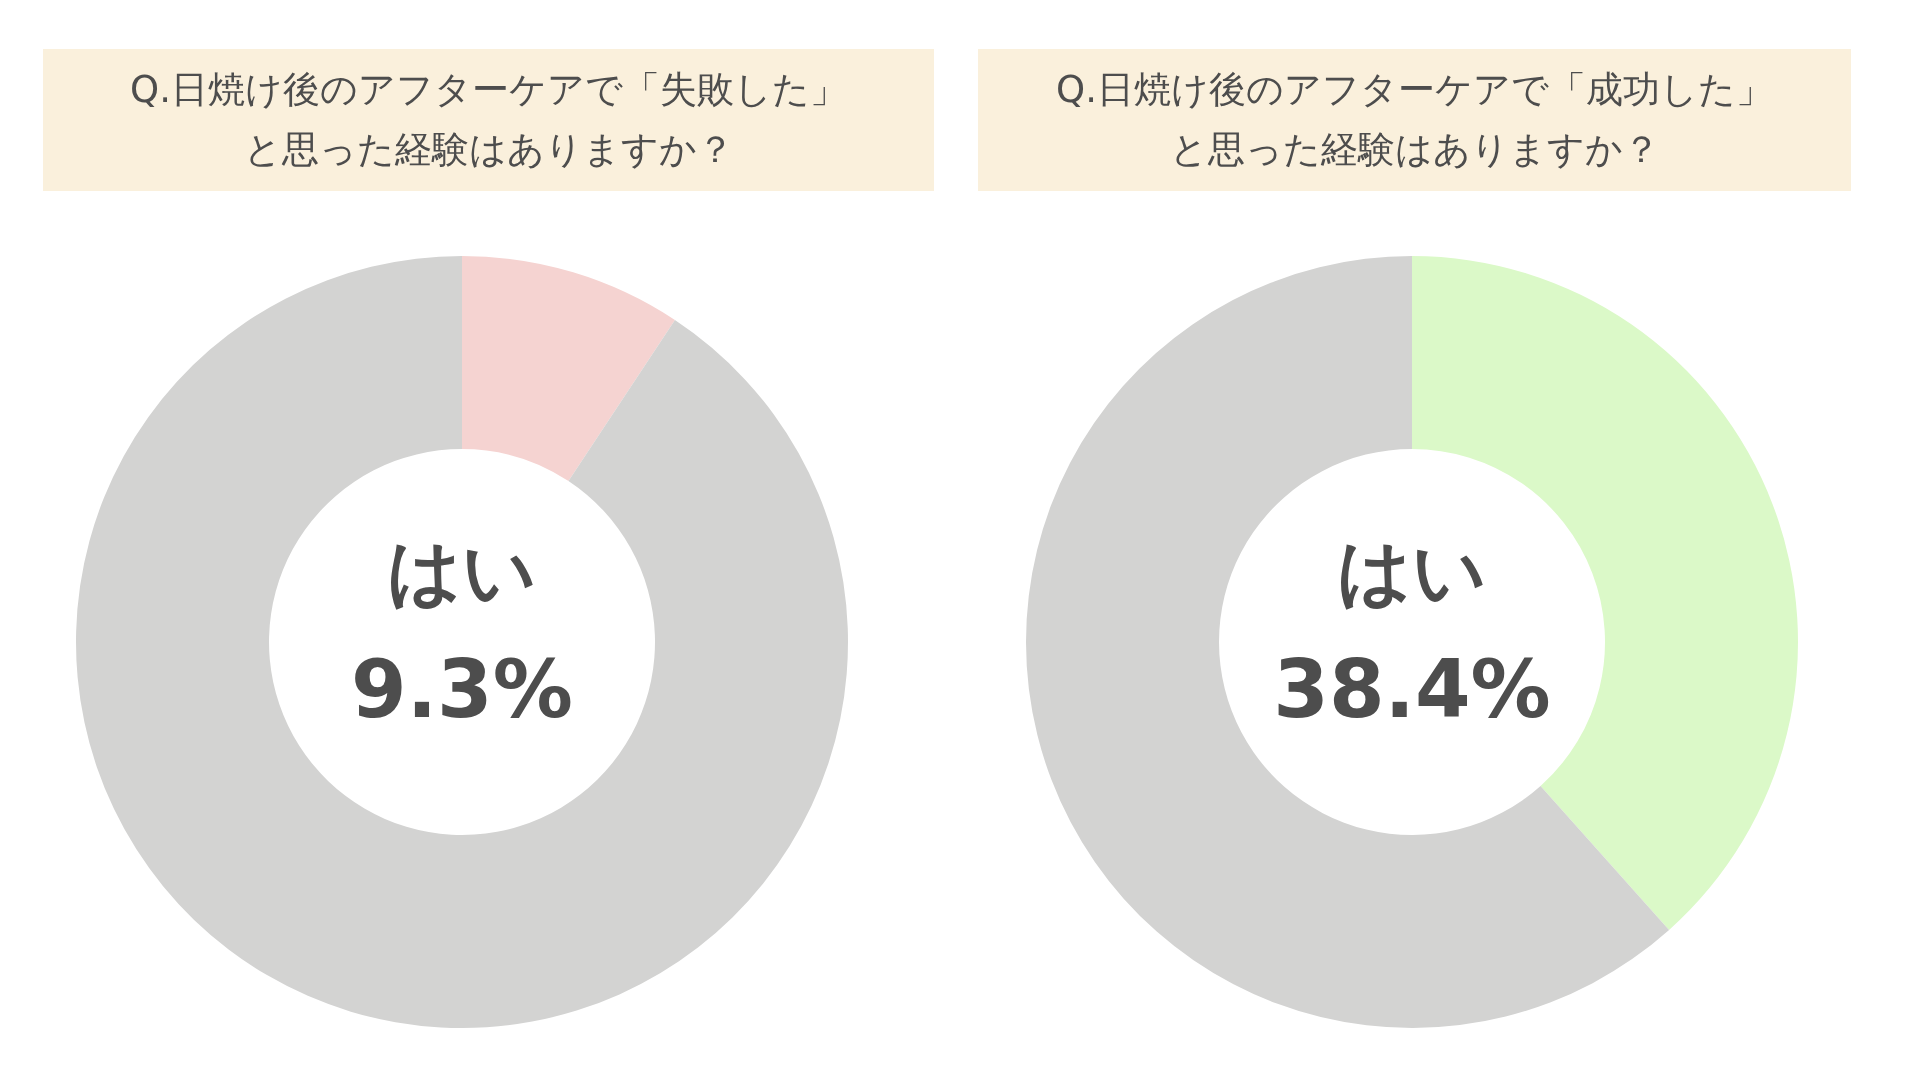 This screenshot has height=1080, width=1910. What do you see at coordinates (1414, 120) in the screenshot?
I see `chart-title: Q.日焼け後のアフターケアで「成功した」と思った経験はありますか？` at bounding box center [1414, 120].